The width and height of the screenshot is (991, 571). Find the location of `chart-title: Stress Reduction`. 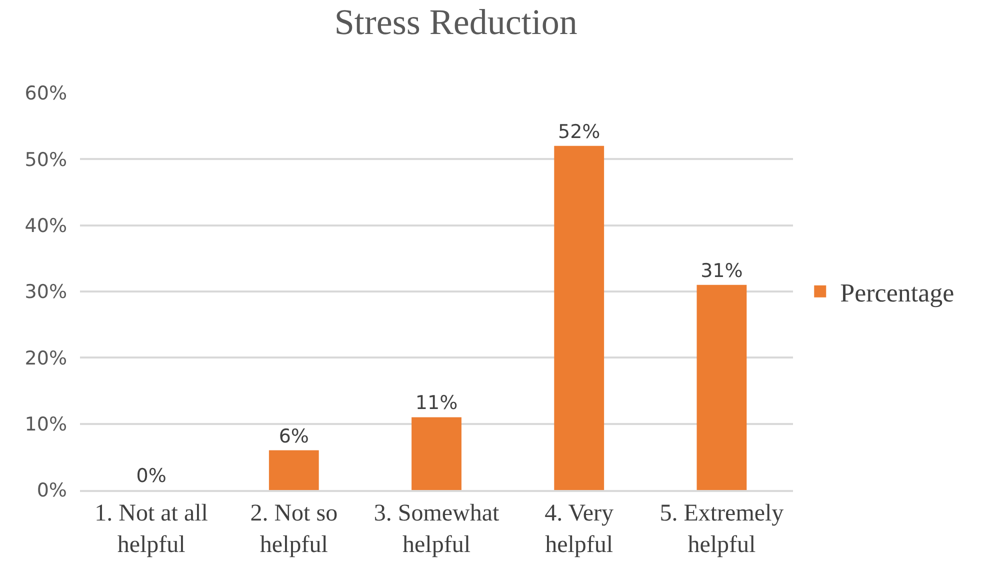

chart-title: Stress Reduction is located at coordinates (456, 22).